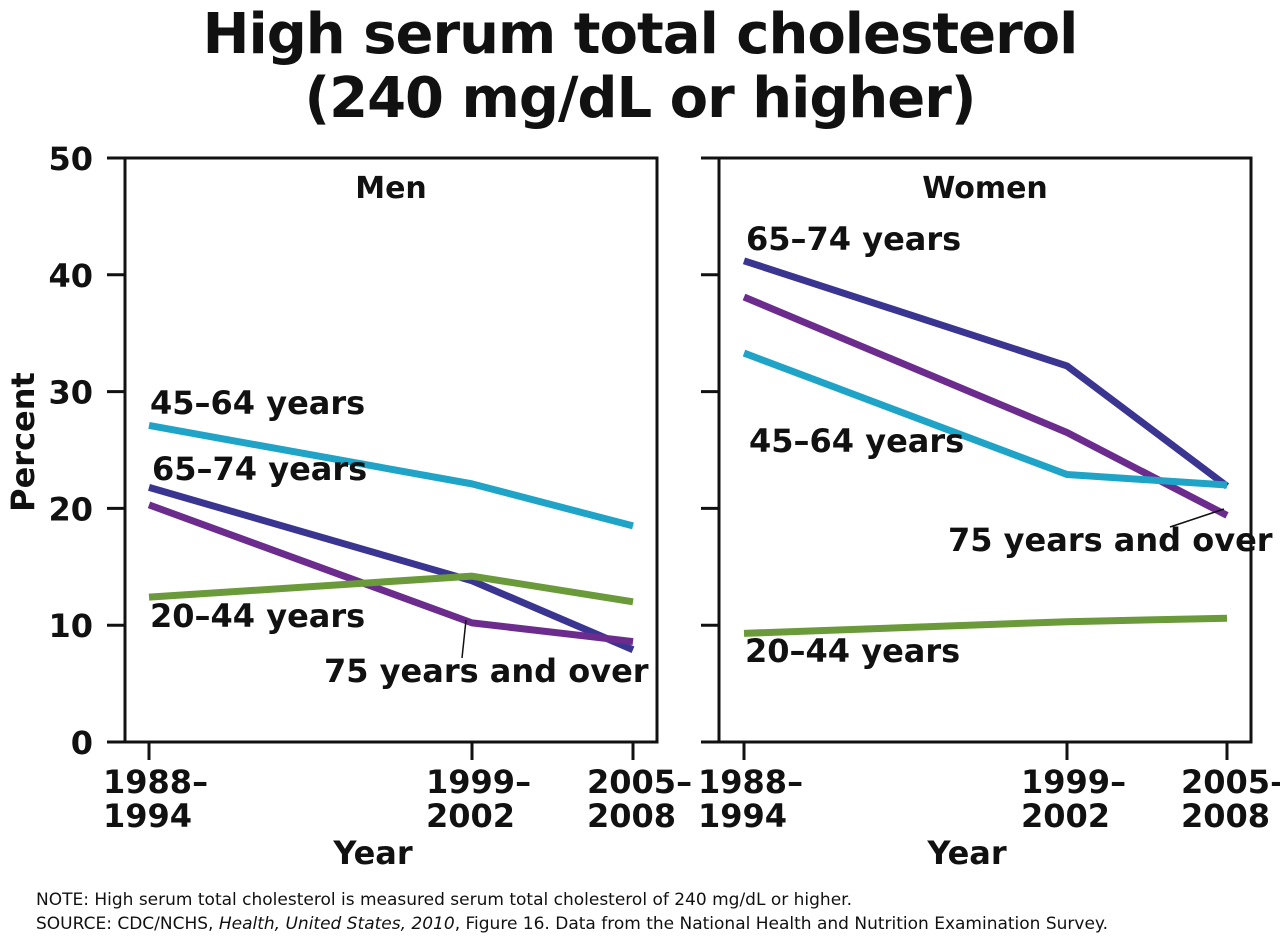 This screenshot has height=943, width=1280. What do you see at coordinates (464, 639) in the screenshot?
I see `men-series-75+-leader` at bounding box center [464, 639].